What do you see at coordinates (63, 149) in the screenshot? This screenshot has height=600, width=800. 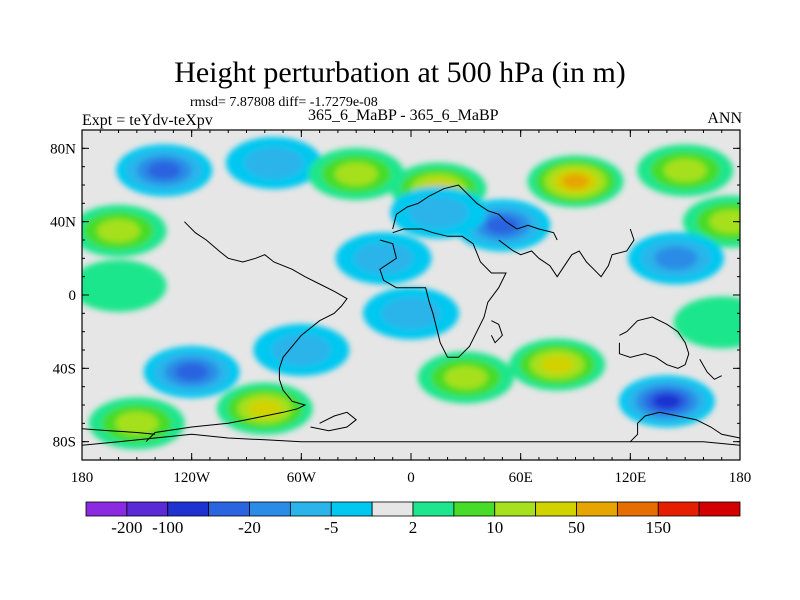 I see `y-tick-label: 80N` at bounding box center [63, 149].